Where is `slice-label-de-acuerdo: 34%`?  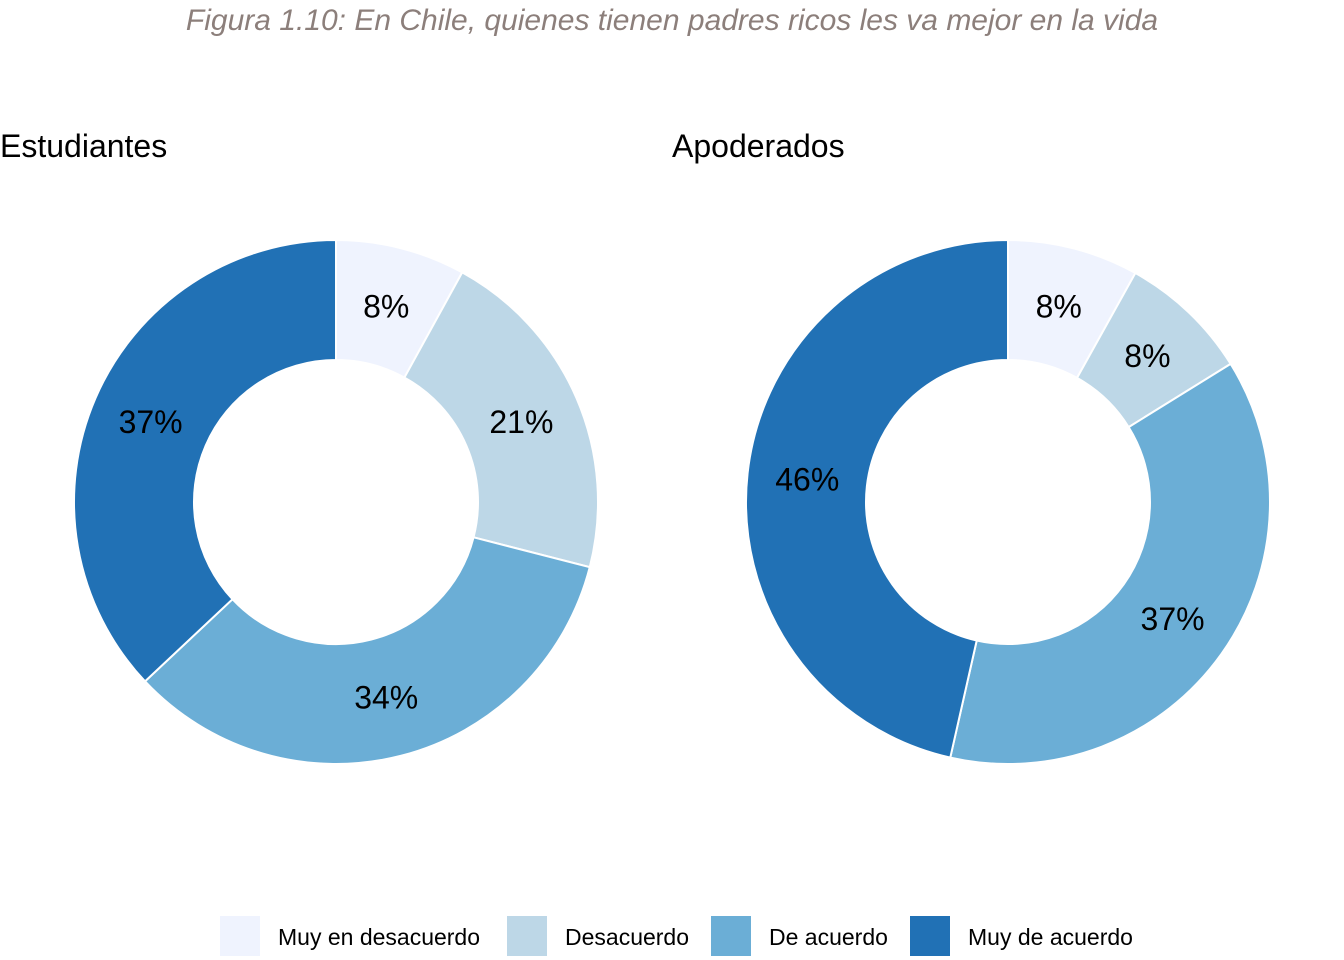
slice-label-de-acuerdo: 34% is located at coordinates (386, 698).